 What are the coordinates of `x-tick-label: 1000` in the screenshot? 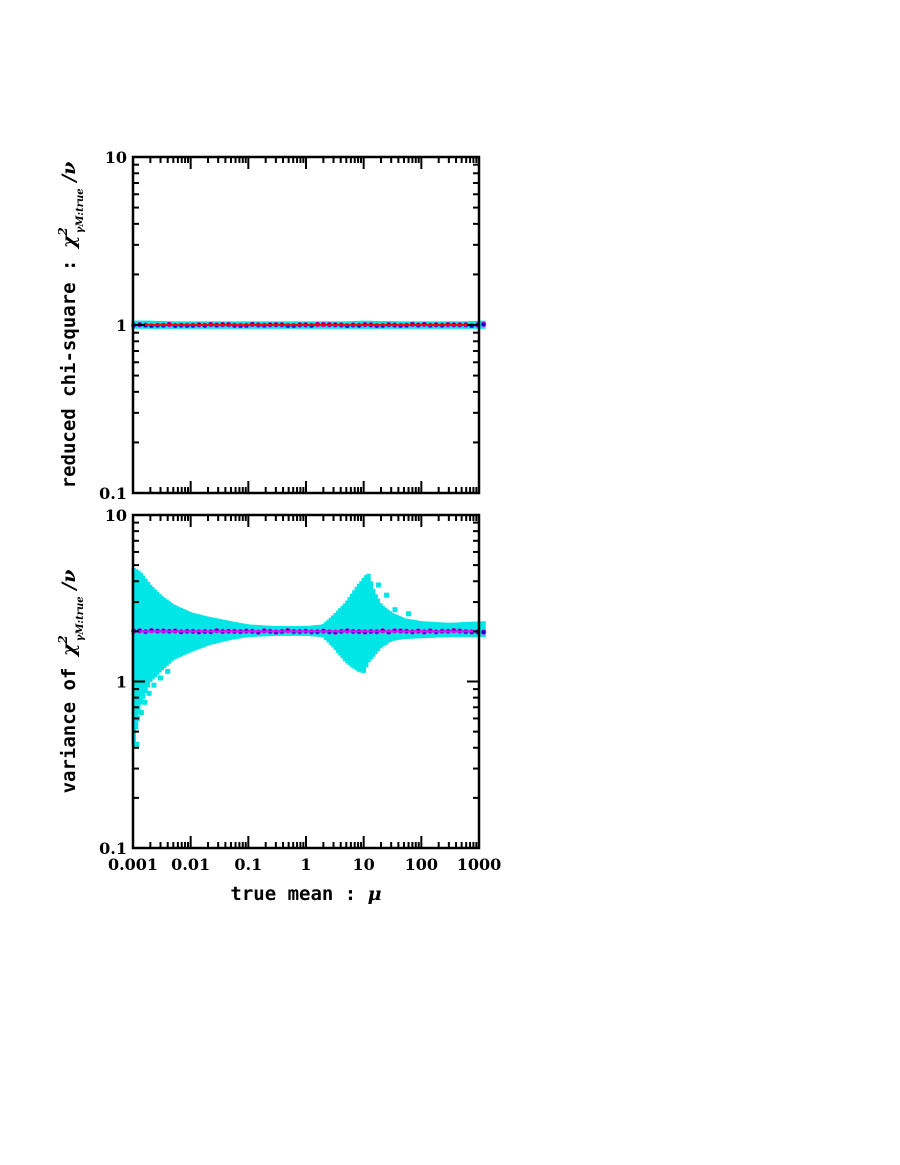 It's located at (479, 864).